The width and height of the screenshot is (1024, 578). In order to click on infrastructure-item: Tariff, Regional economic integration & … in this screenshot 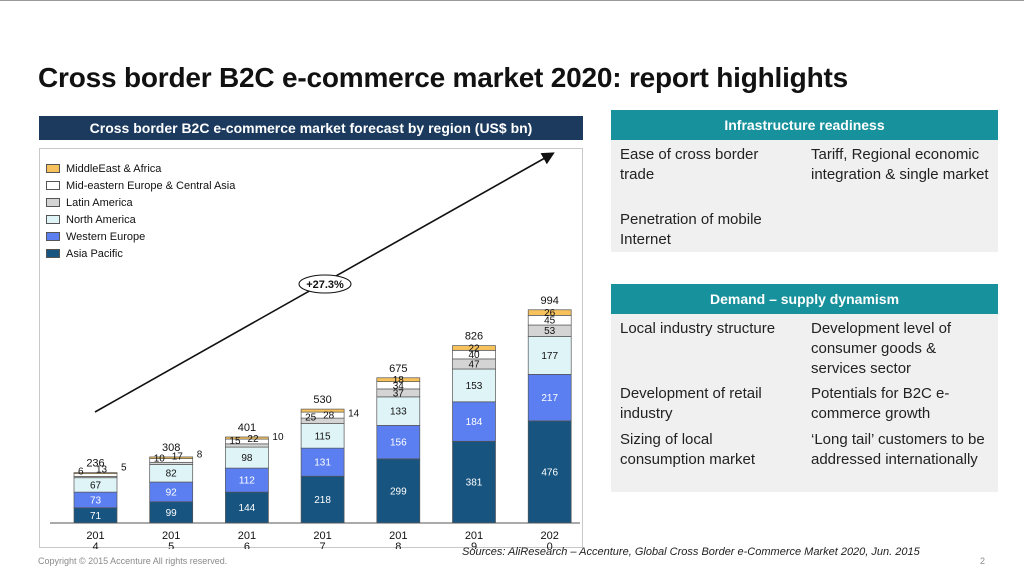, I will do `click(900, 164)`.